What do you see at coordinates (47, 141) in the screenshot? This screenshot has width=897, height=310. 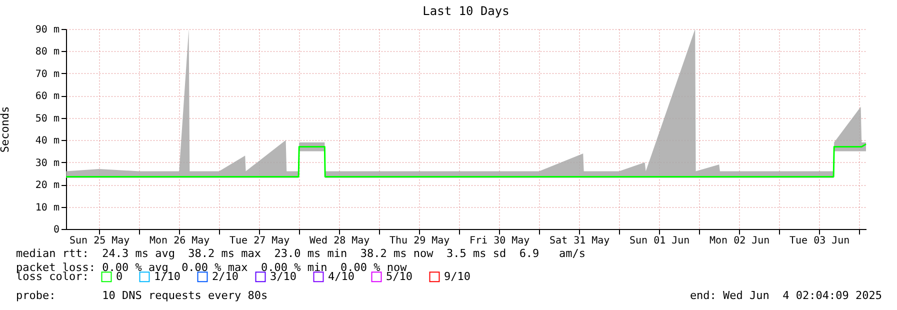 I see `y-tick-label: 40 m` at bounding box center [47, 141].